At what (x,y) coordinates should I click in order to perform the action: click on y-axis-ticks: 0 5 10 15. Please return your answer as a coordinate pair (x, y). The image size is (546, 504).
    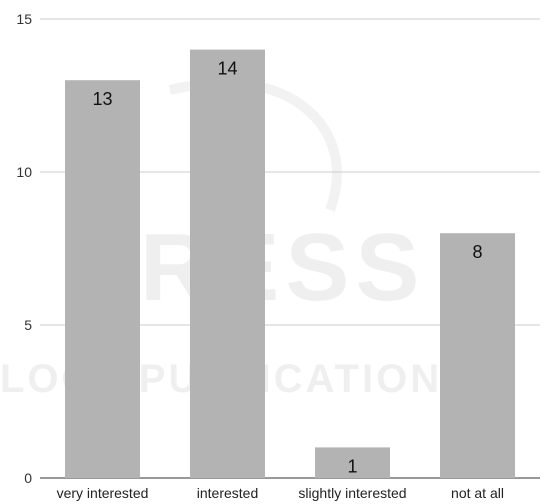
    Looking at the image, I should click on (24, 248).